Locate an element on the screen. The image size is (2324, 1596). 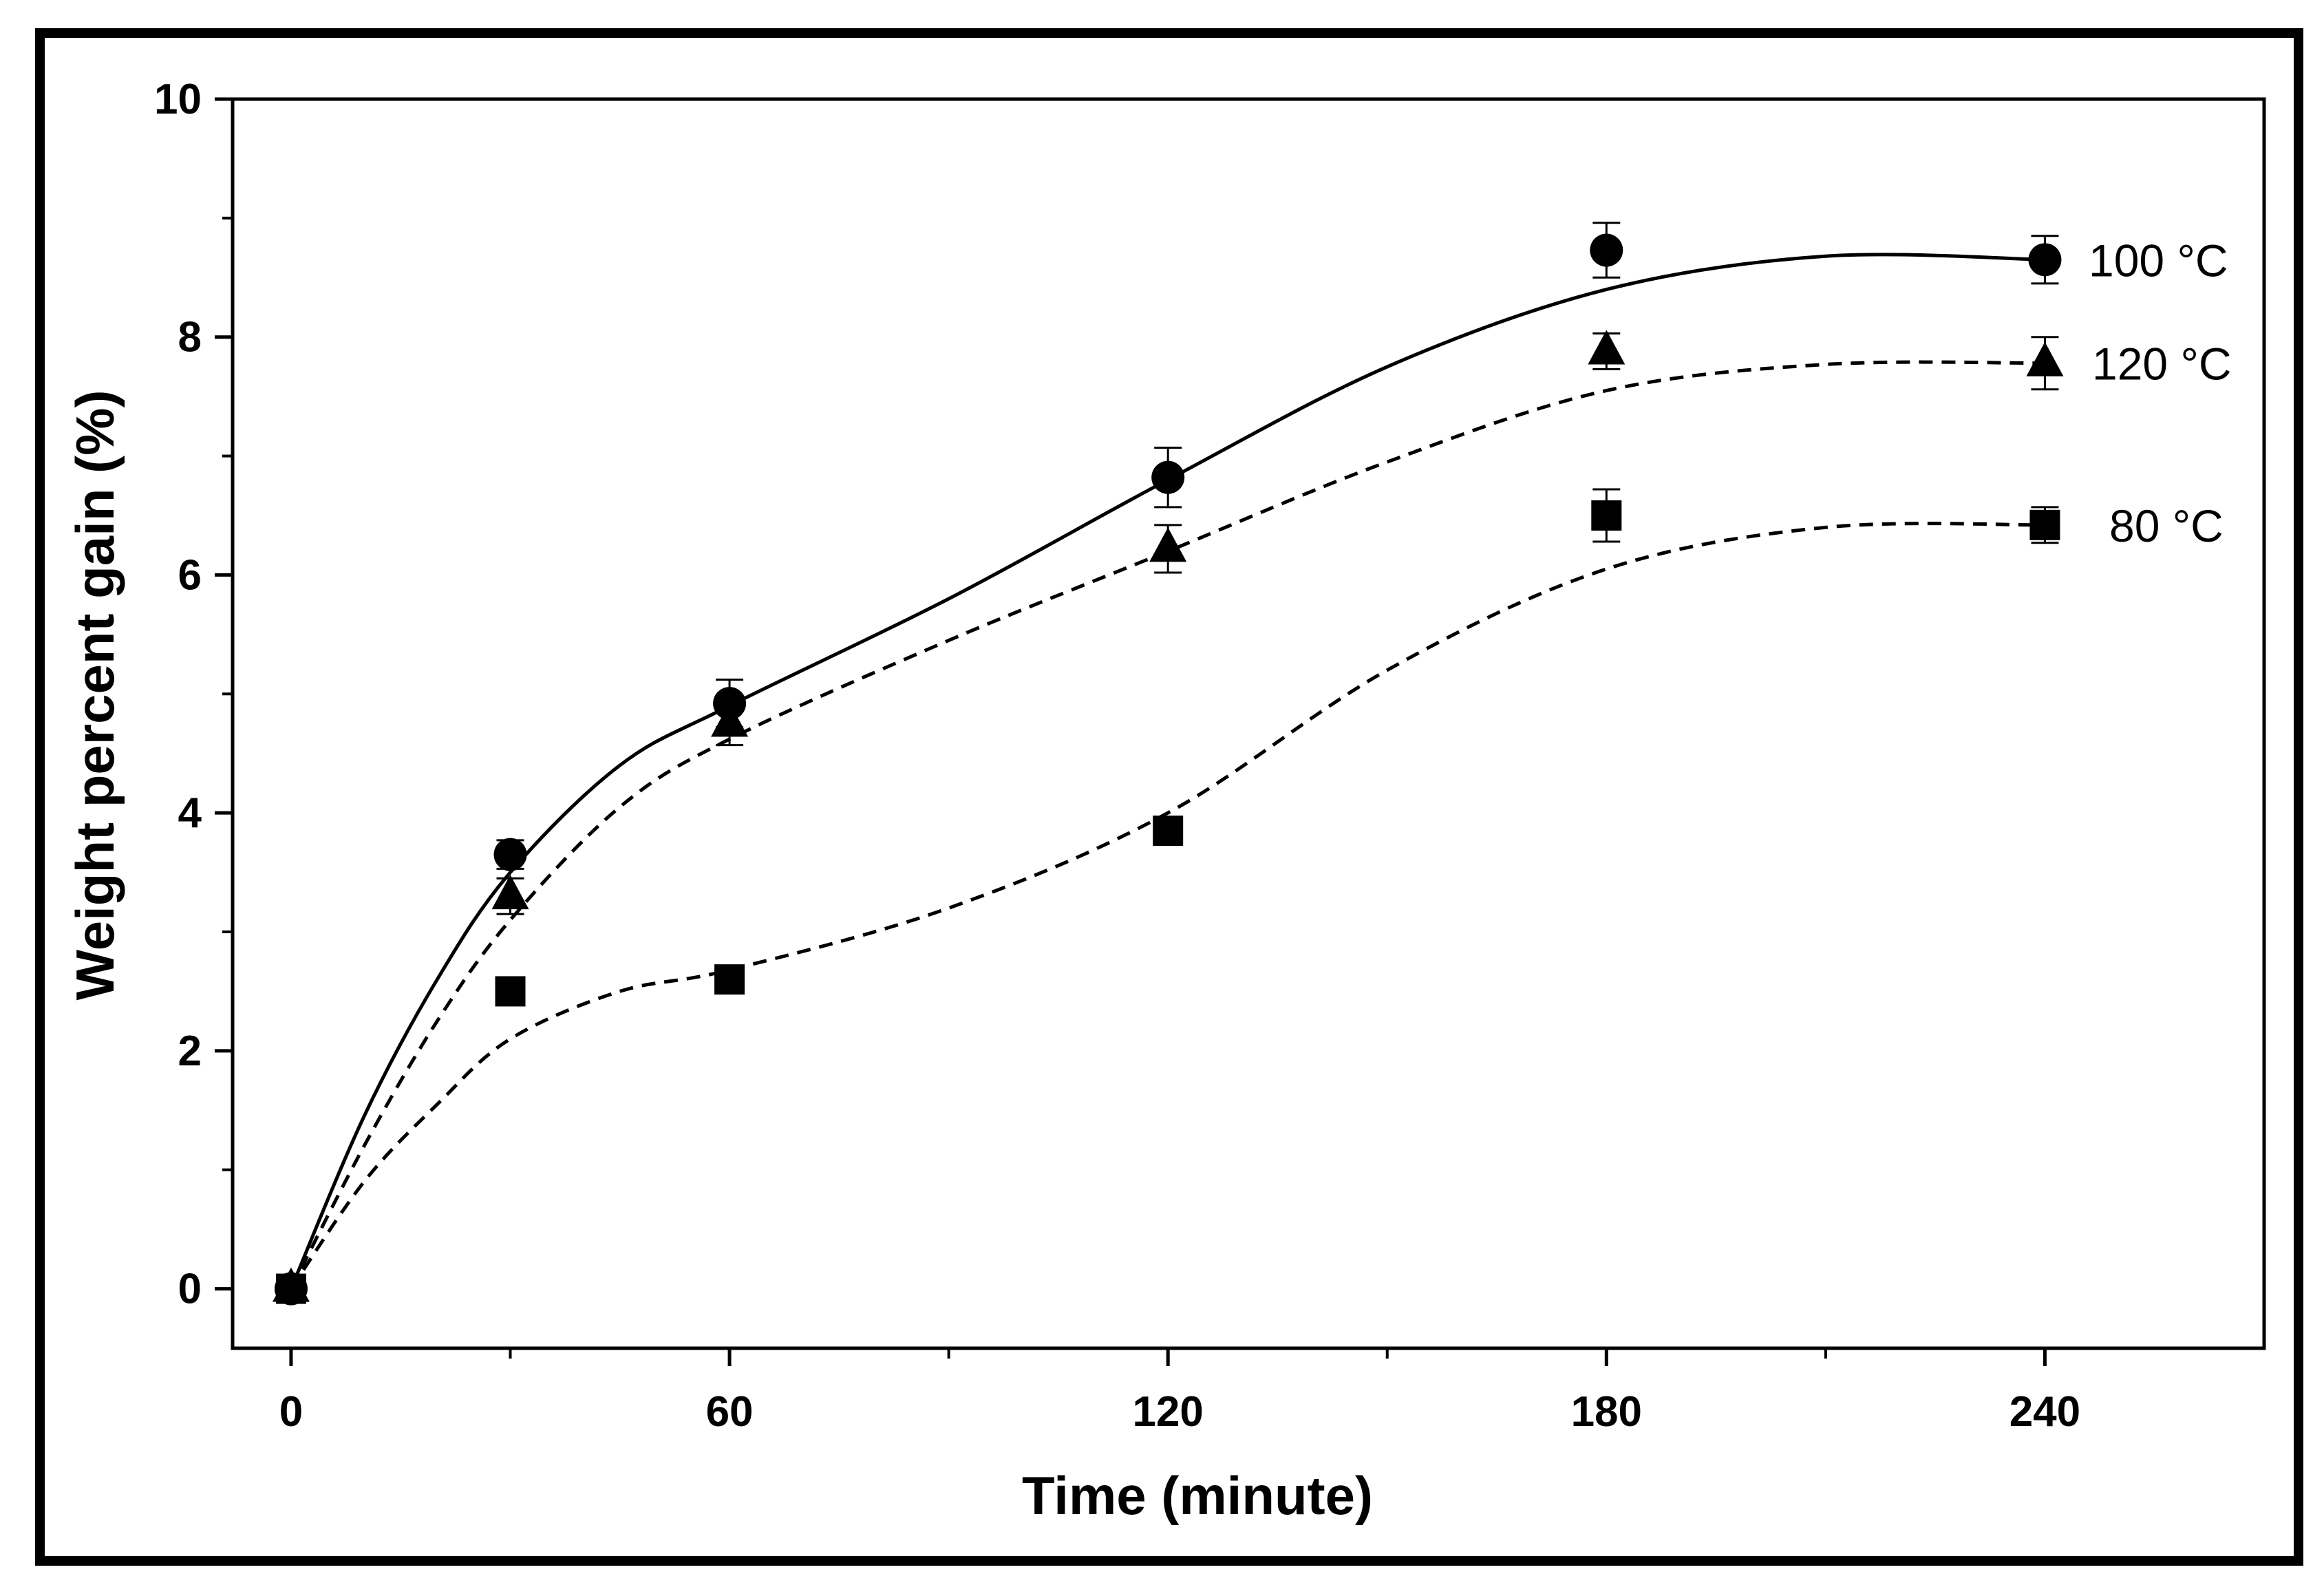
series-label: 120 °C is located at coordinates (2162, 364).